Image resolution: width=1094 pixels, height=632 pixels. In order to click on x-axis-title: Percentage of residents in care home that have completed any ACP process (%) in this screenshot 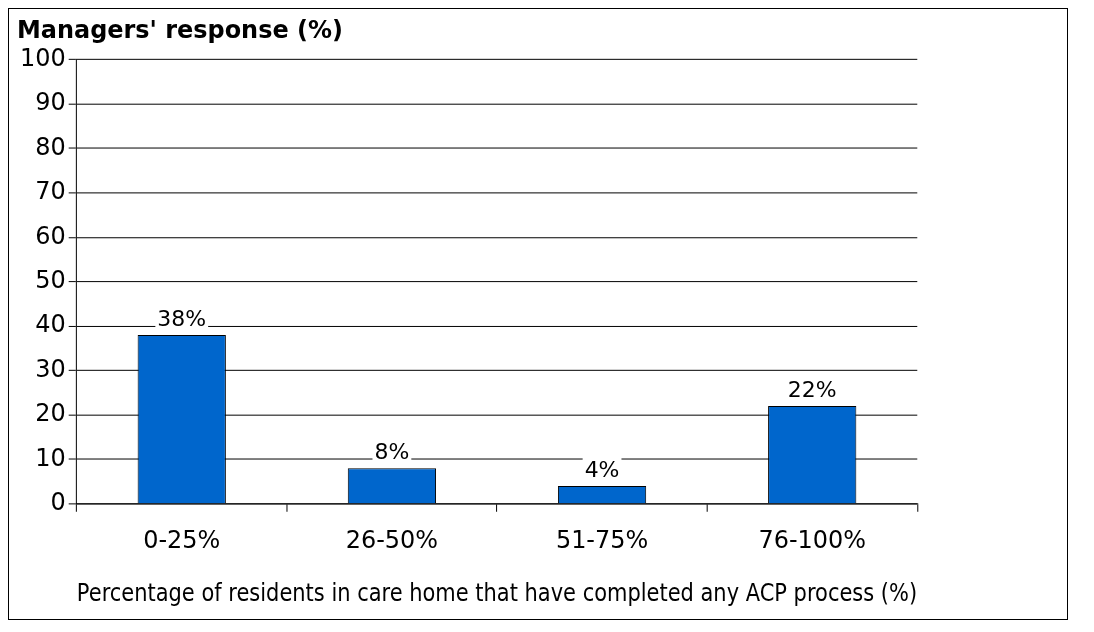, I will do `click(497, 592)`.